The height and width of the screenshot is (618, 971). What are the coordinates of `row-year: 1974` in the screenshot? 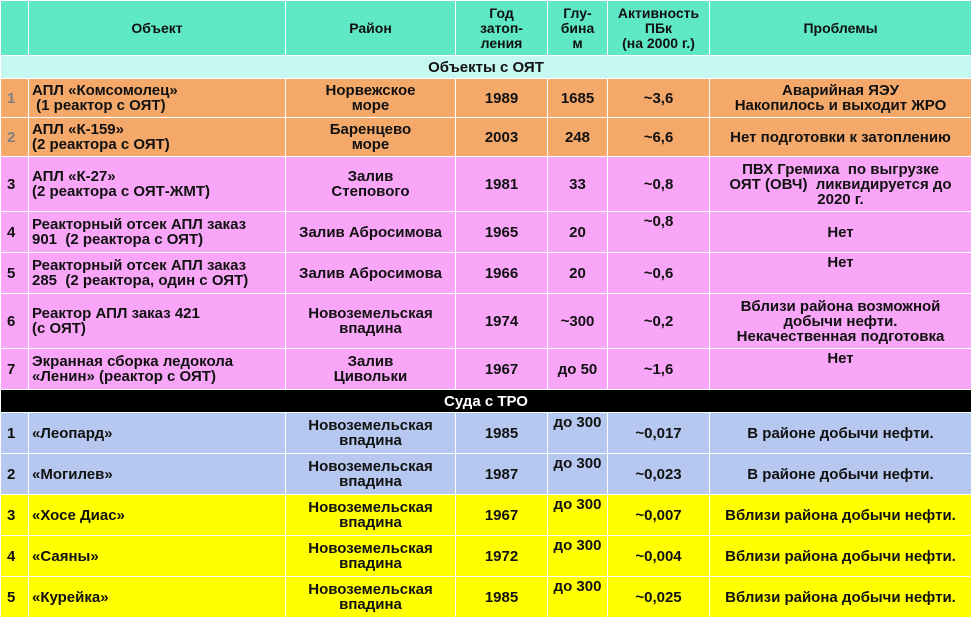 It's located at (501, 321).